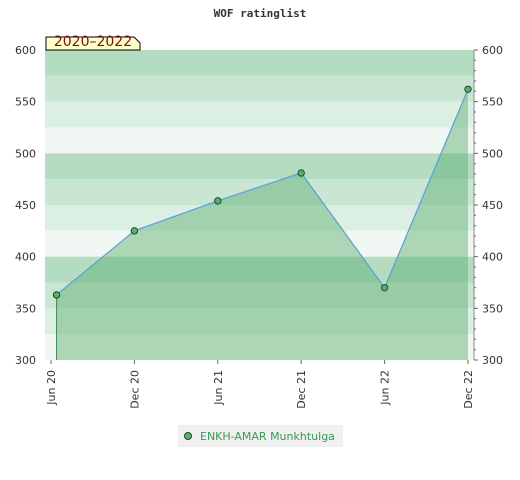 This screenshot has height=480, width=520. Describe the element at coordinates (51, 388) in the screenshot. I see `x-tick-label: Jun 20` at that location.